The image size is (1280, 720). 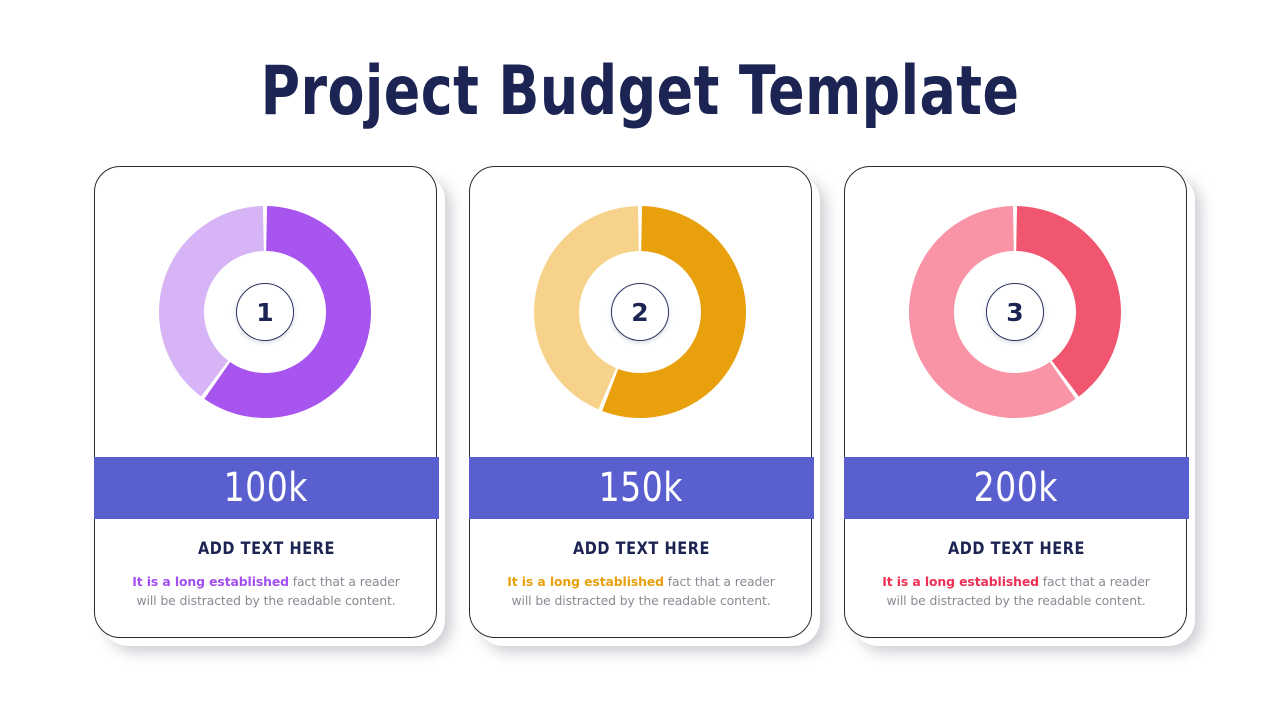 I want to click on donut-center-number: 3, so click(x=1015, y=312).